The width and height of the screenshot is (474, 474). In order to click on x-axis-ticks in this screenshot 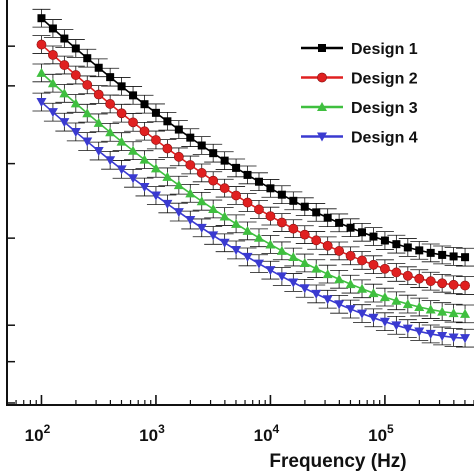, I will do `click(240, 400)`.